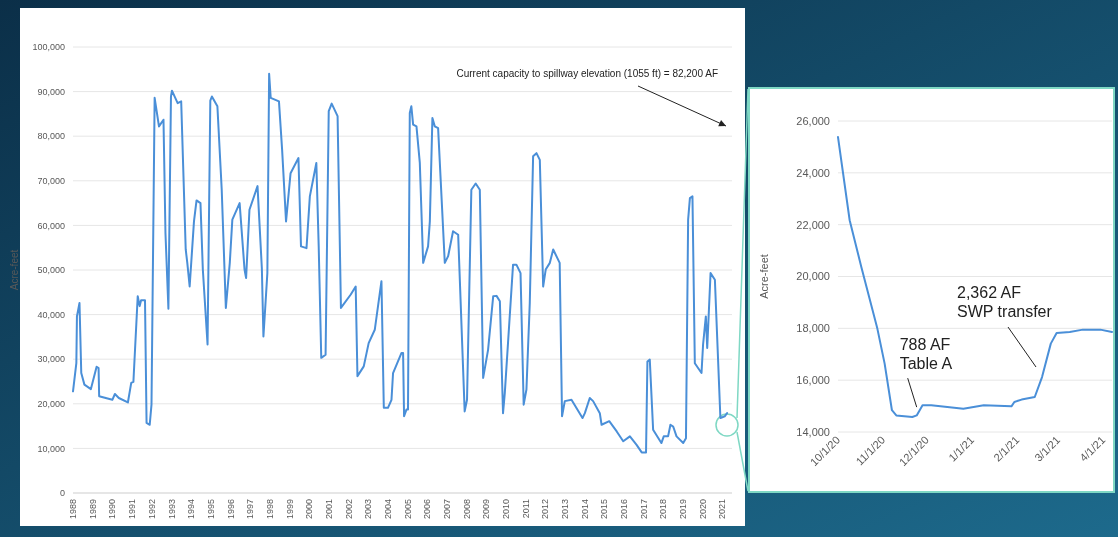 The height and width of the screenshot is (537, 1118). I want to click on y-tick-label: 60,000, so click(51, 225).